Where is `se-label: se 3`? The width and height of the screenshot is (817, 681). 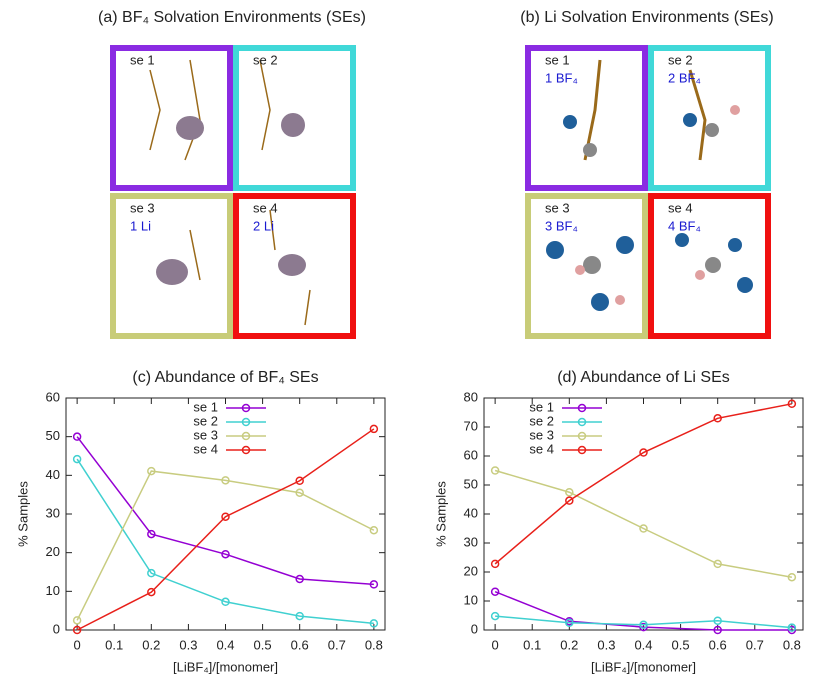 se-label: se 3 is located at coordinates (557, 207).